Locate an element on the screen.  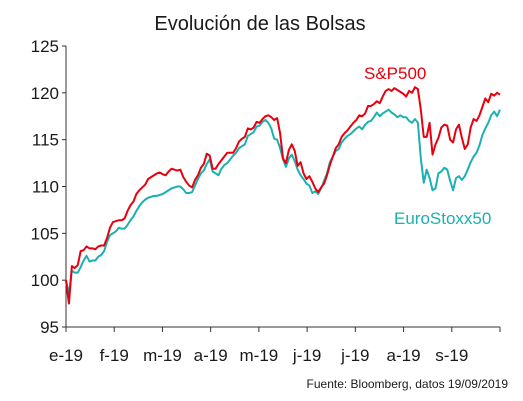
x-tick-label: f-19 is located at coordinates (114, 355).